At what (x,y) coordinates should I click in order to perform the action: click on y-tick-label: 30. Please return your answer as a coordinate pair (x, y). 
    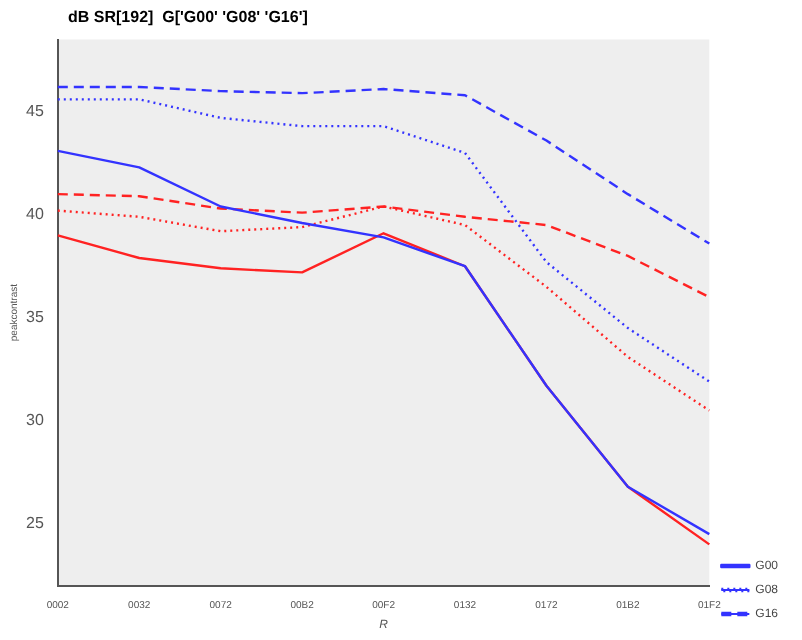
    Looking at the image, I should click on (35, 420).